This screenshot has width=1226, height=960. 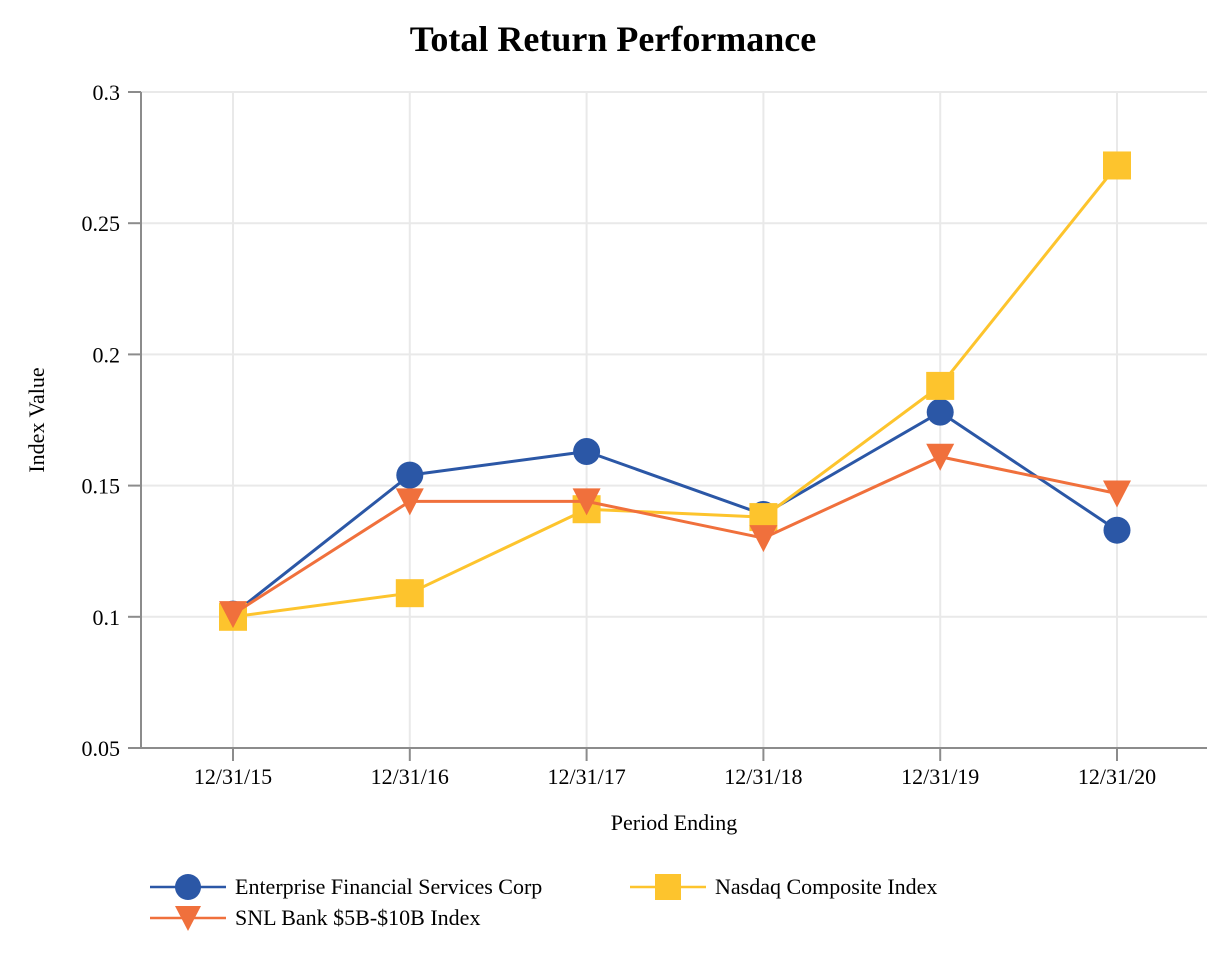 What do you see at coordinates (101, 223) in the screenshot?
I see `y-tick-label: 0.25` at bounding box center [101, 223].